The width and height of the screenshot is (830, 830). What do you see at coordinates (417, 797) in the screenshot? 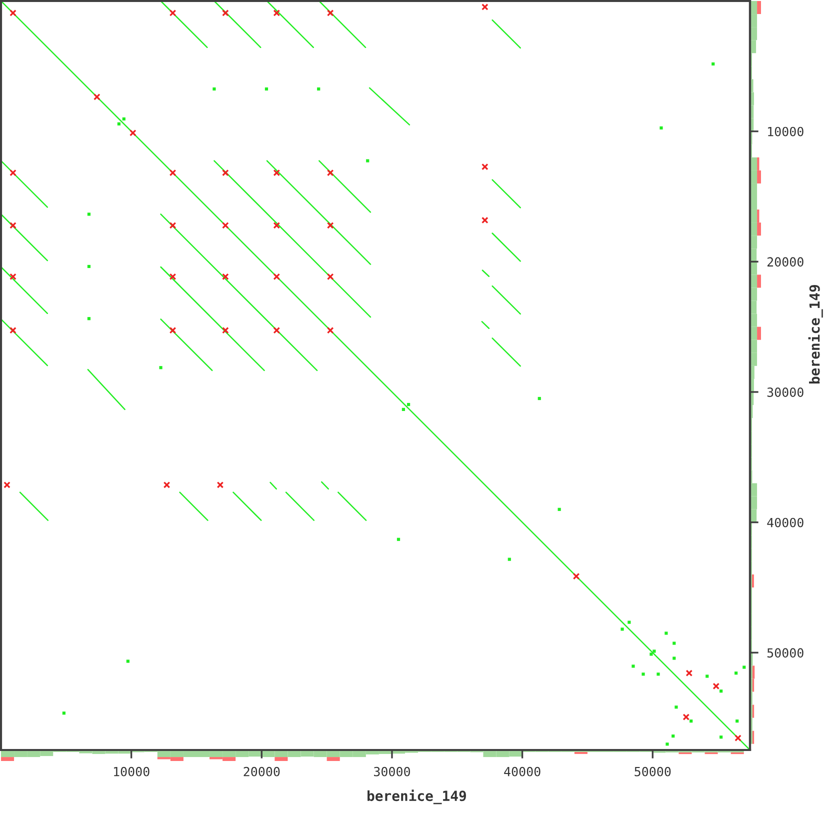
I see `x-axis-title: berenice_149` at bounding box center [417, 797].